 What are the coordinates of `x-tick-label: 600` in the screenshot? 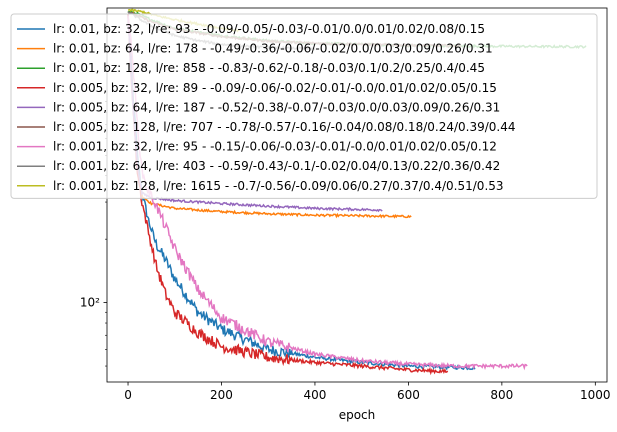 It's located at (408, 395).